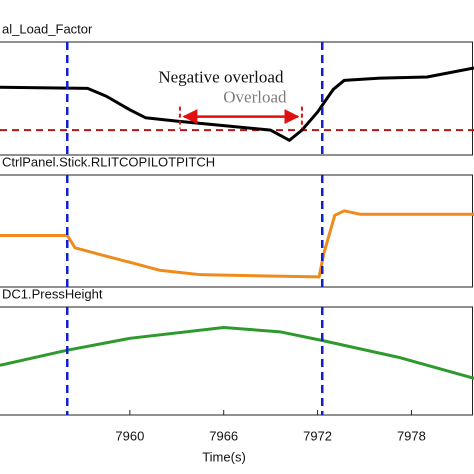 This screenshot has height=474, width=474. Describe the element at coordinates (224, 456) in the screenshot. I see `x-axis-label: Time(s)` at that location.